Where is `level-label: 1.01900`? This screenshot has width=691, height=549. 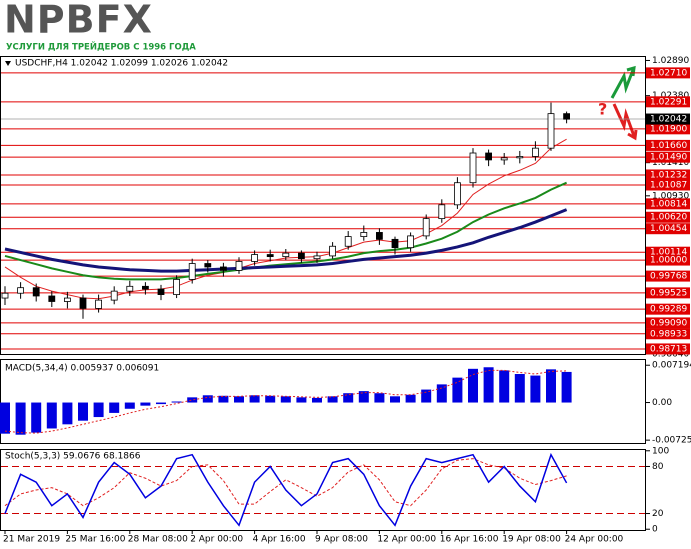 level-label: 1.01900 is located at coordinates (668, 129).